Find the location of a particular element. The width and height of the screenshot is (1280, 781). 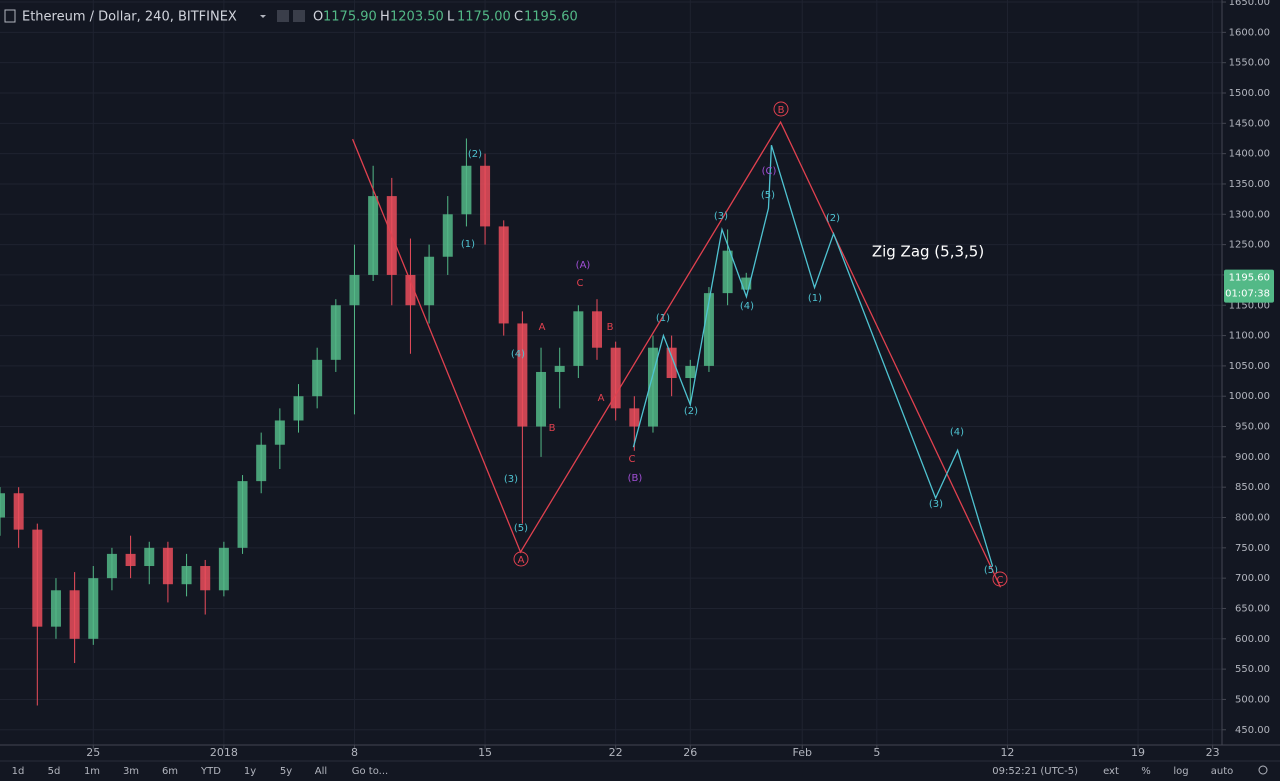

y-tick-label: 600.00 is located at coordinates (1252, 639).